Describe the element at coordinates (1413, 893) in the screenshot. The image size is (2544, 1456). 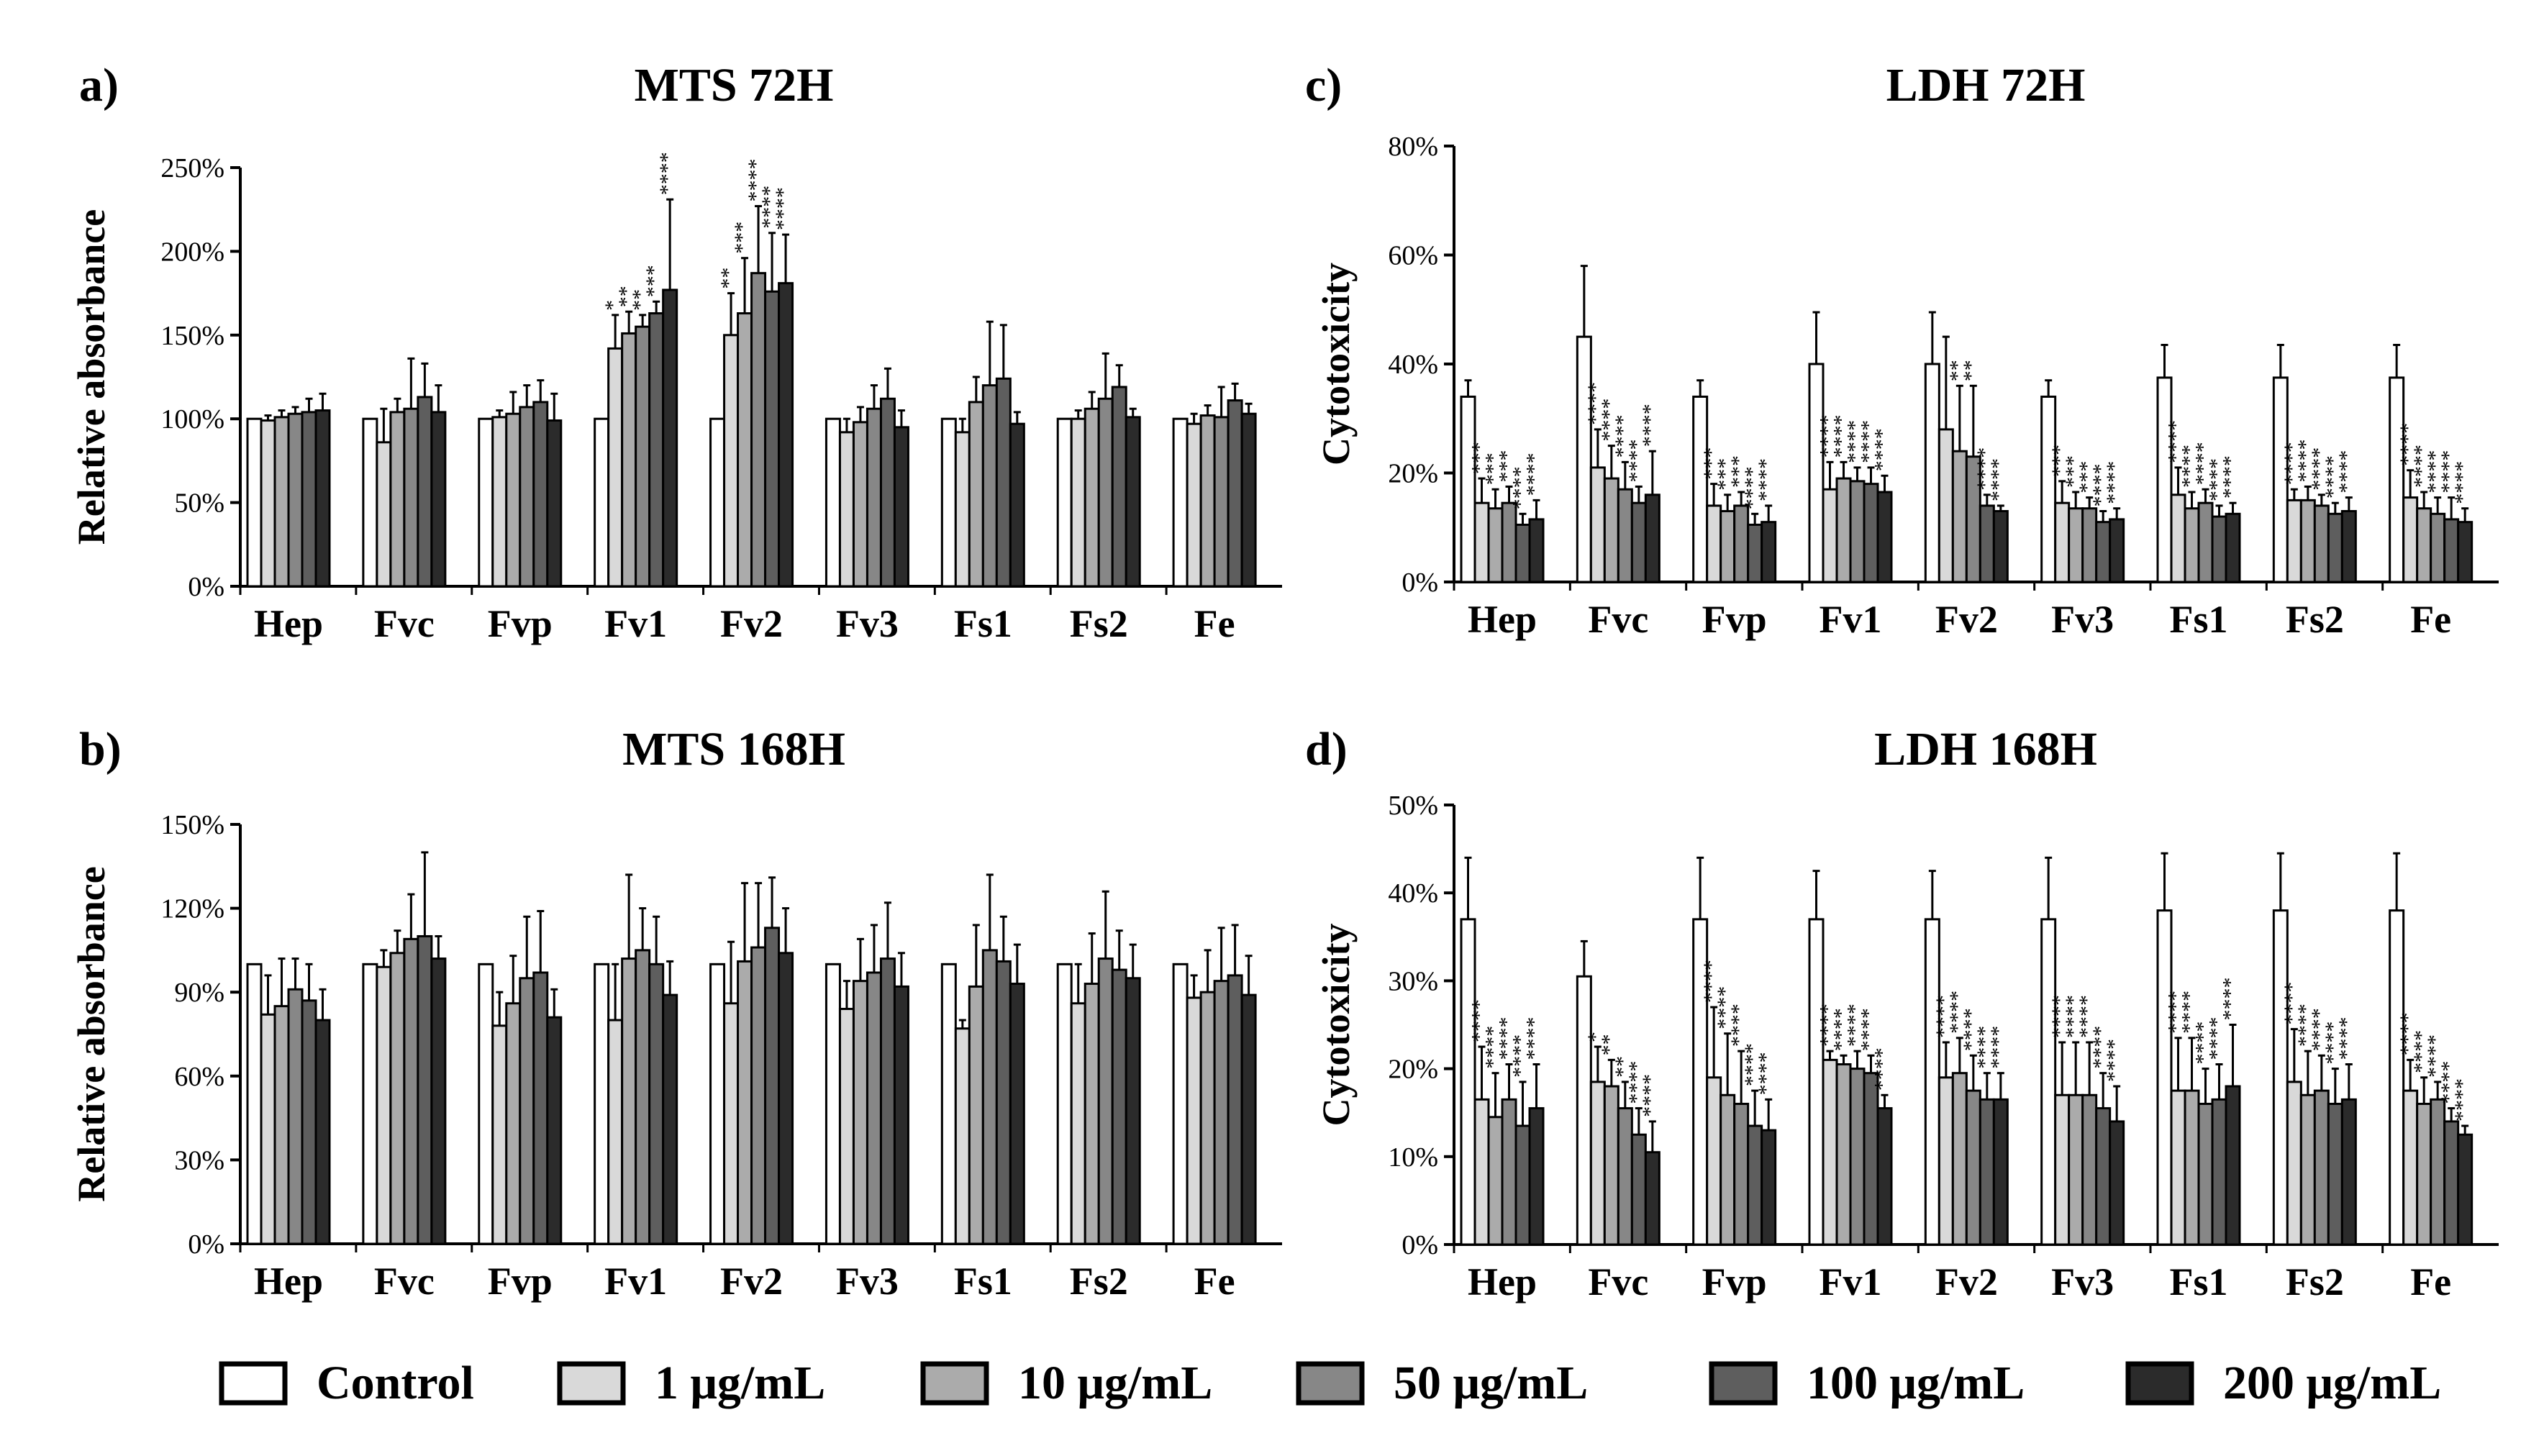
I see `y-tick-label: 40%` at that location.